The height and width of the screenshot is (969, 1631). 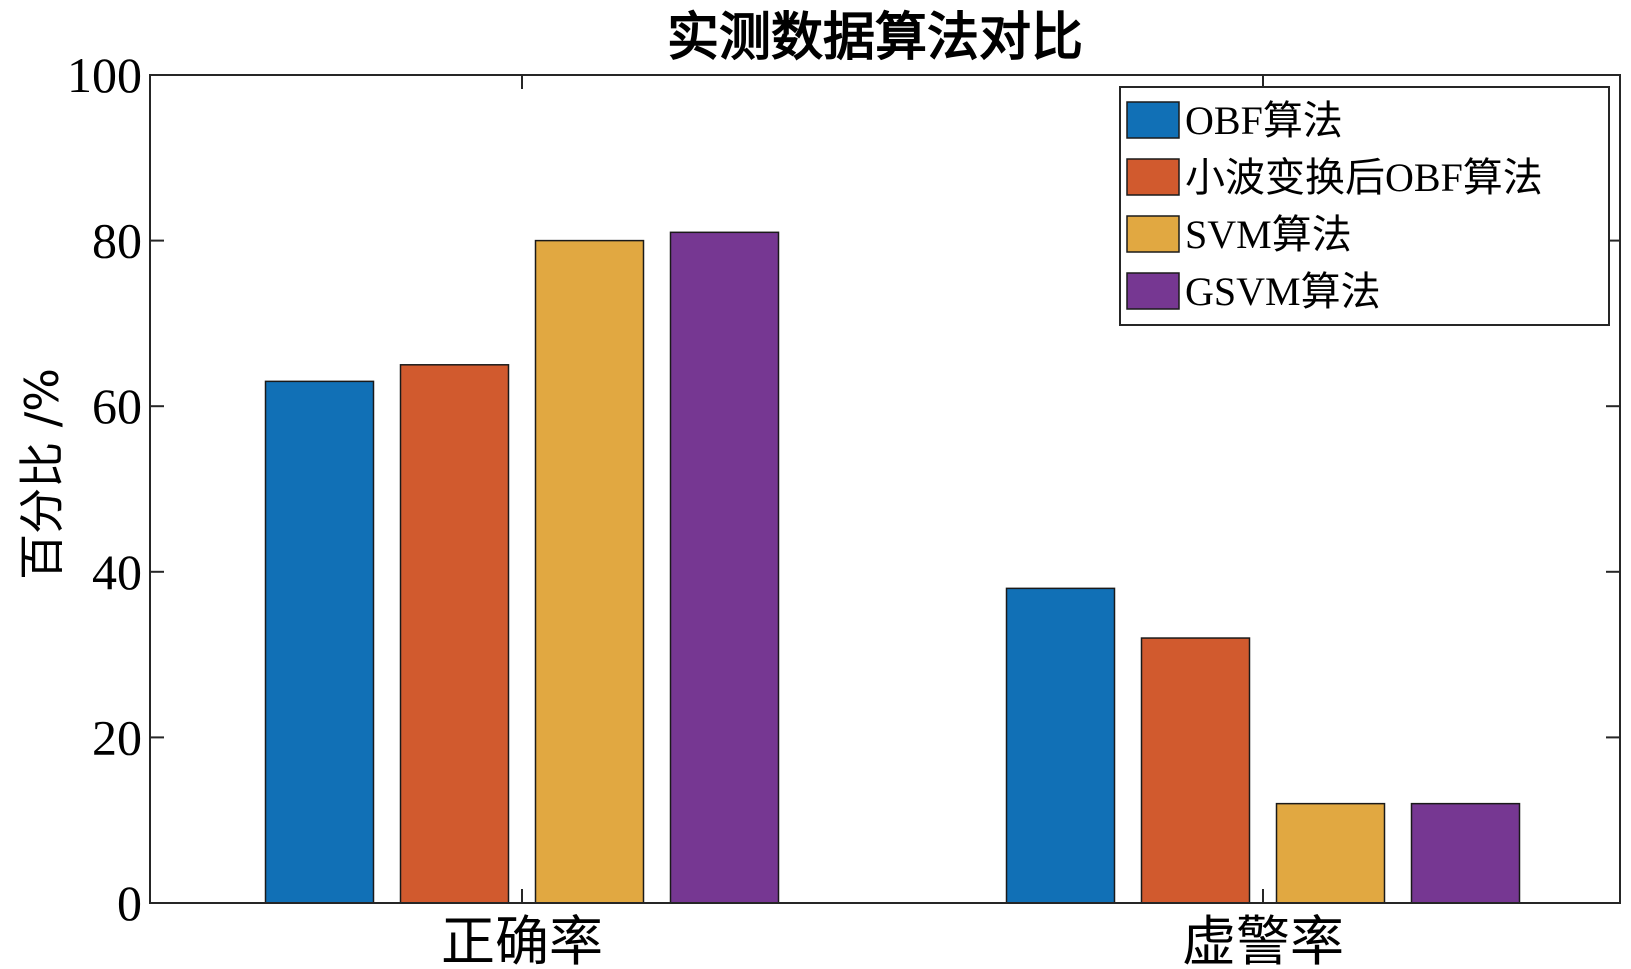 I want to click on legend-box, so click(x=1364, y=206).